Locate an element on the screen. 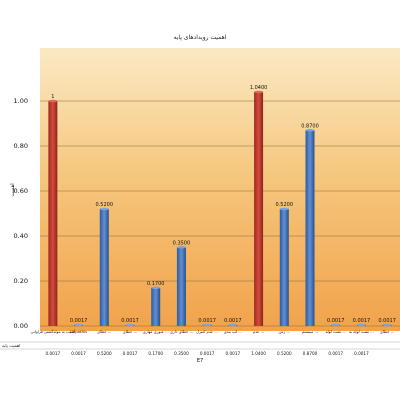  table-cell: 0.3500 is located at coordinates (181, 353).